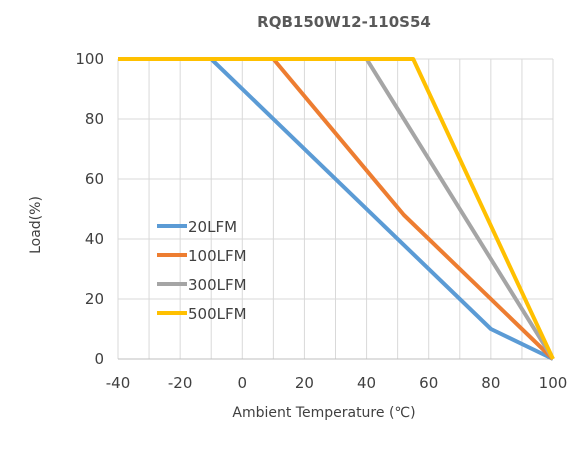 The height and width of the screenshot is (450, 580). I want to click on y-tick-label: 0, so click(99, 359).